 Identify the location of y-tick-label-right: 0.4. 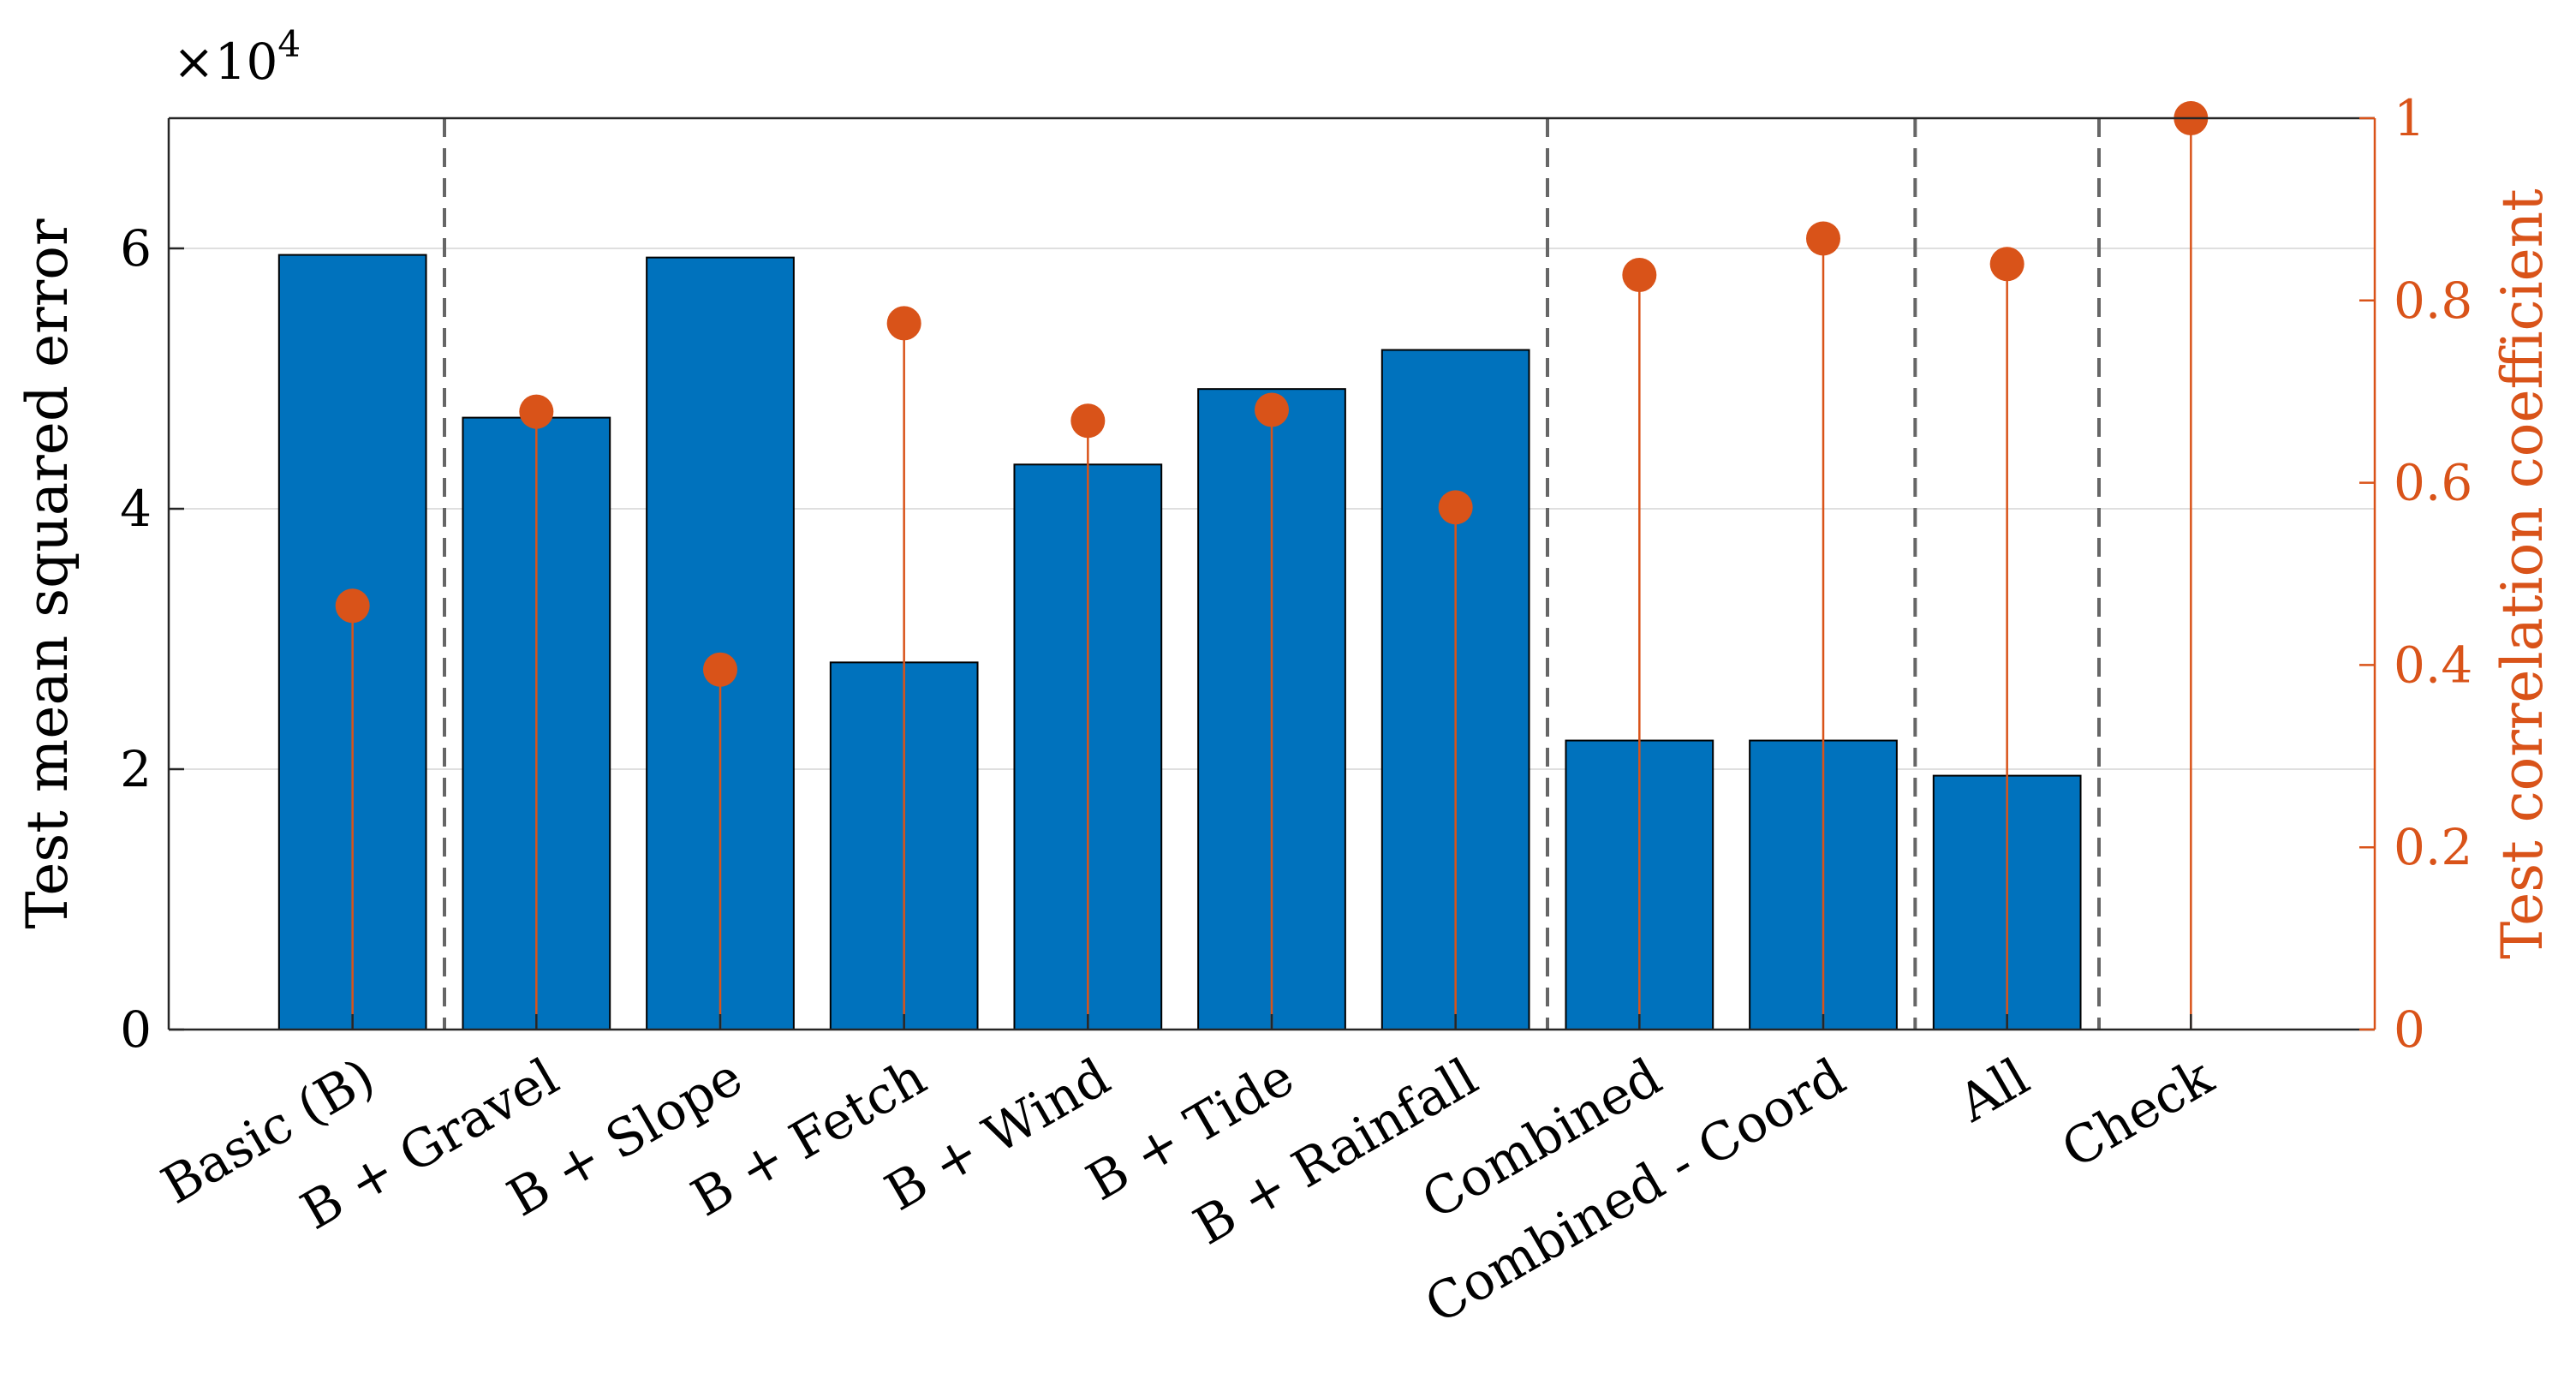
(2433, 665).